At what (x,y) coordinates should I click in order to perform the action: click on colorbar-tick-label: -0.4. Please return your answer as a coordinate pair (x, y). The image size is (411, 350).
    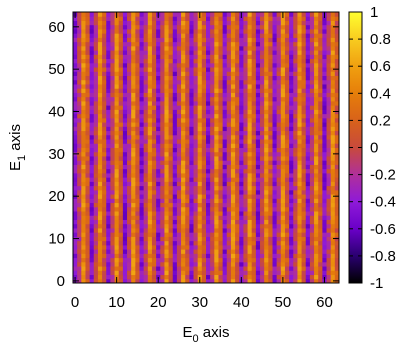
    Looking at the image, I should click on (383, 202).